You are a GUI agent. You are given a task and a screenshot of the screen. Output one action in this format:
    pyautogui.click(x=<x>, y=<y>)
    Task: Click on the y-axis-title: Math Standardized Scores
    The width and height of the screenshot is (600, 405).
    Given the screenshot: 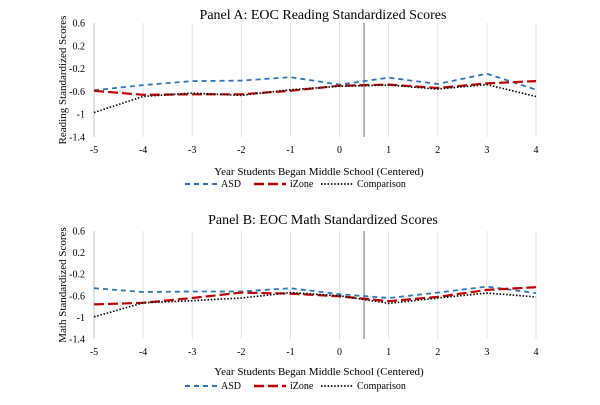 What is the action you would take?
    pyautogui.click(x=63, y=284)
    